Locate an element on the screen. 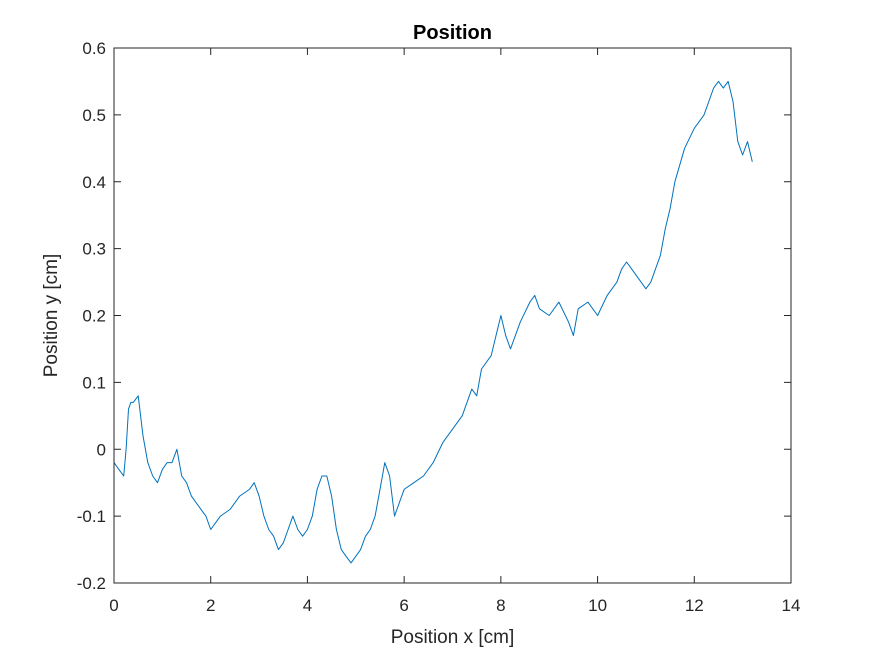 The height and width of the screenshot is (656, 875). x-tick-label: 4 is located at coordinates (307, 605).